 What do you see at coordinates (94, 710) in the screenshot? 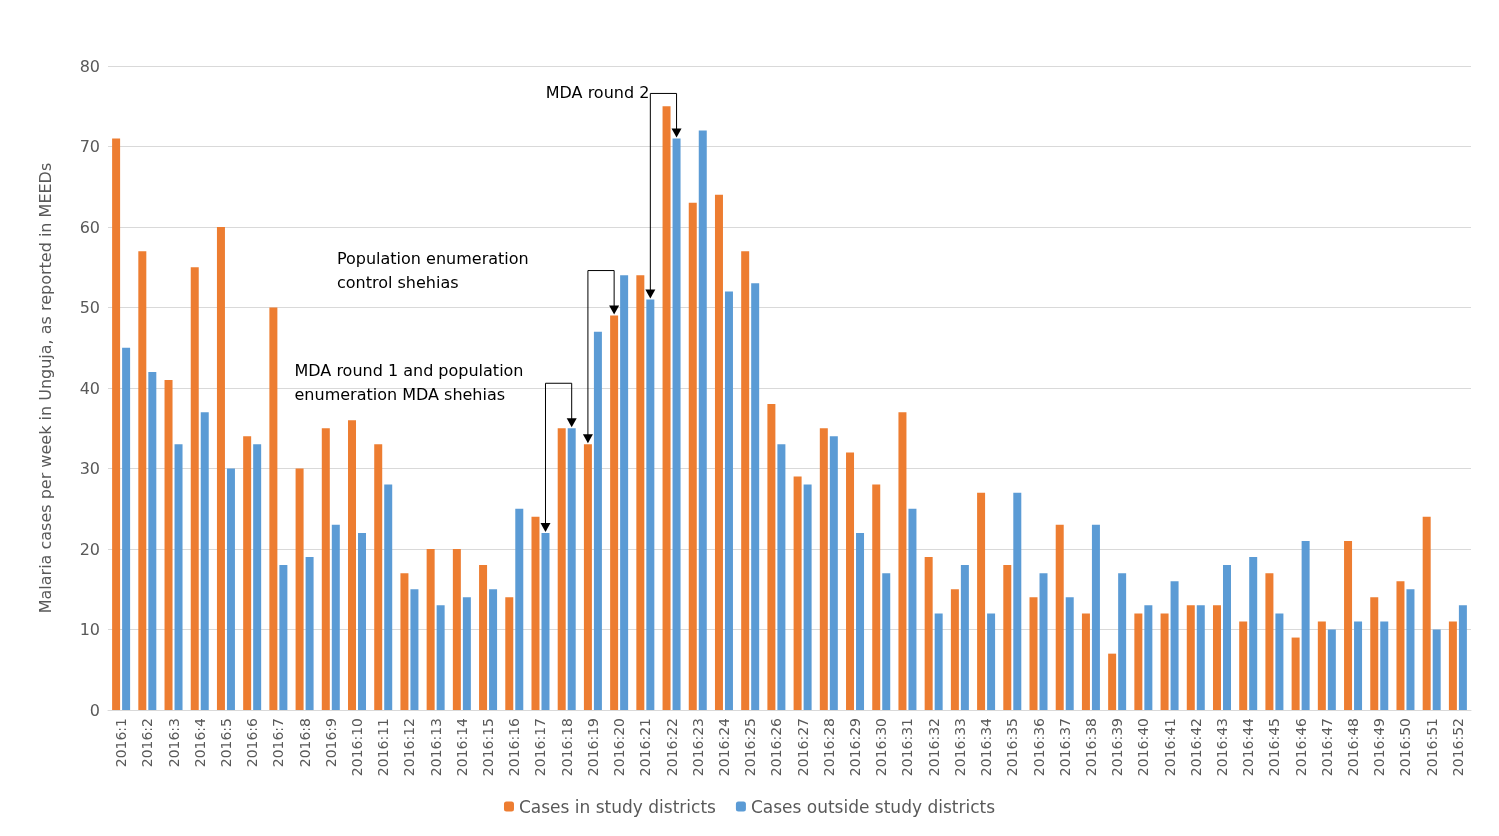
I see `y-tick-label: 0` at bounding box center [94, 710].